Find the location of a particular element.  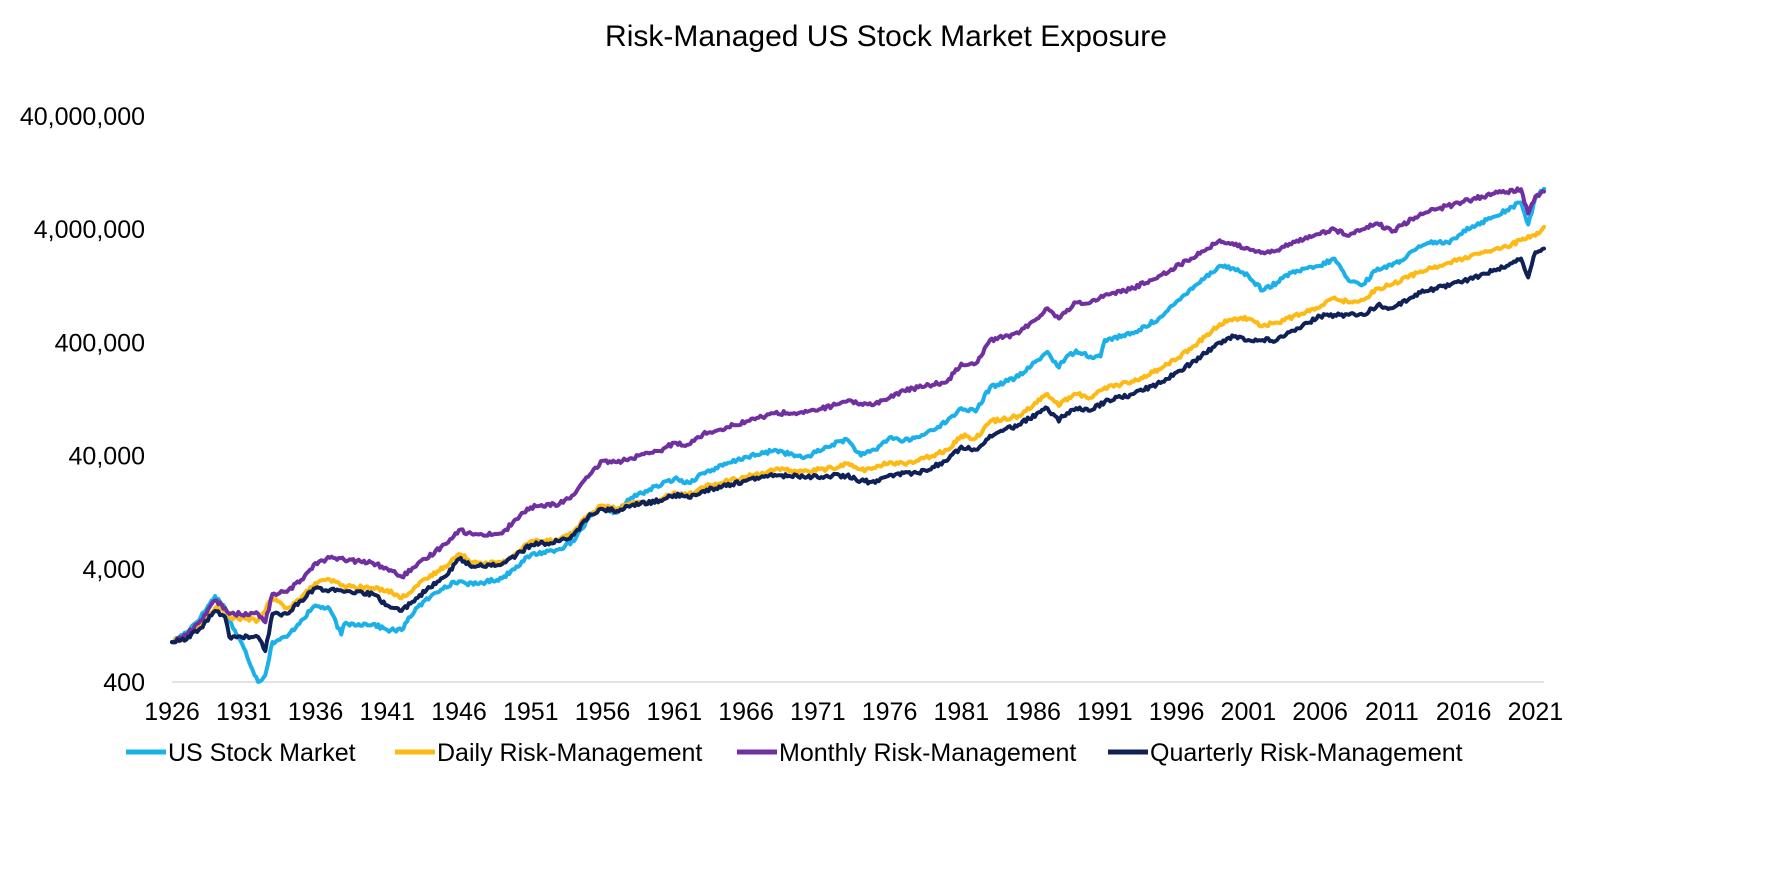

y-axis-ticks: 400 4,000 40,000 400,000 4,000,000 40,000,000 is located at coordinates (82, 400).